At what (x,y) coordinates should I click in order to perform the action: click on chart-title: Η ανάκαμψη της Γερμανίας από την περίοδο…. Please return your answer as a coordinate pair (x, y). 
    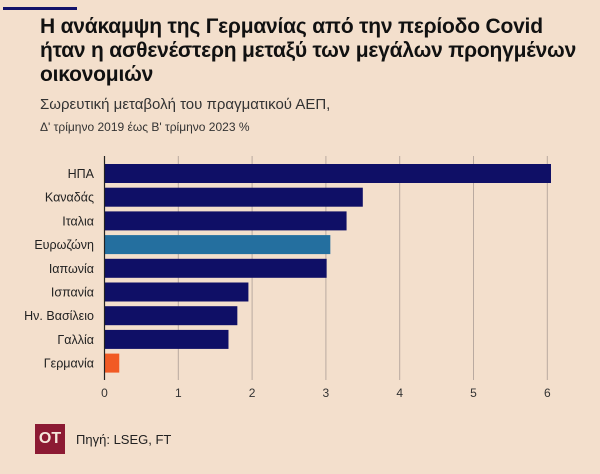
    Looking at the image, I should click on (308, 50).